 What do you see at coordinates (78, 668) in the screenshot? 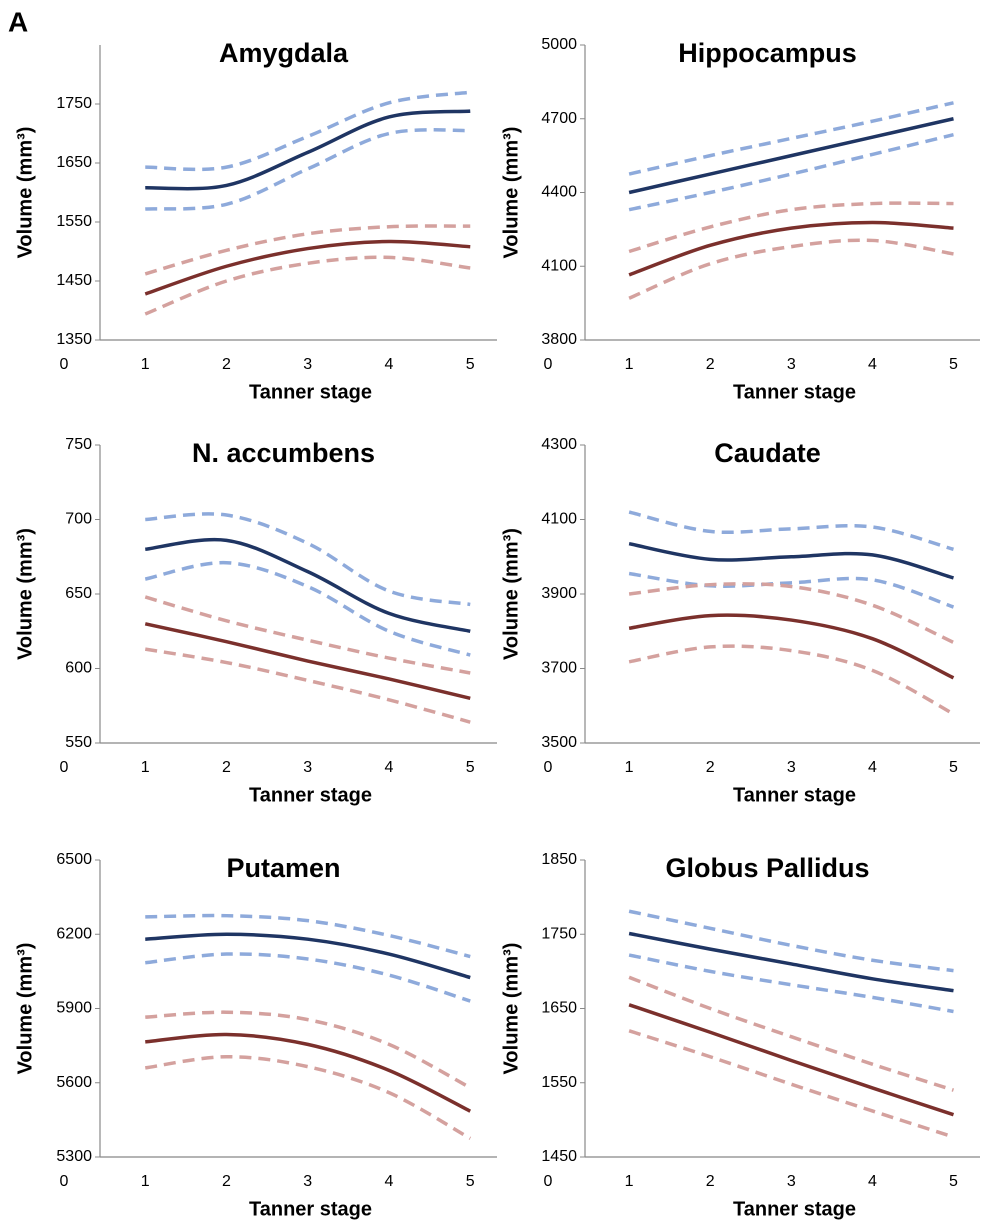
I see `y-tick-label: 600` at bounding box center [78, 668].